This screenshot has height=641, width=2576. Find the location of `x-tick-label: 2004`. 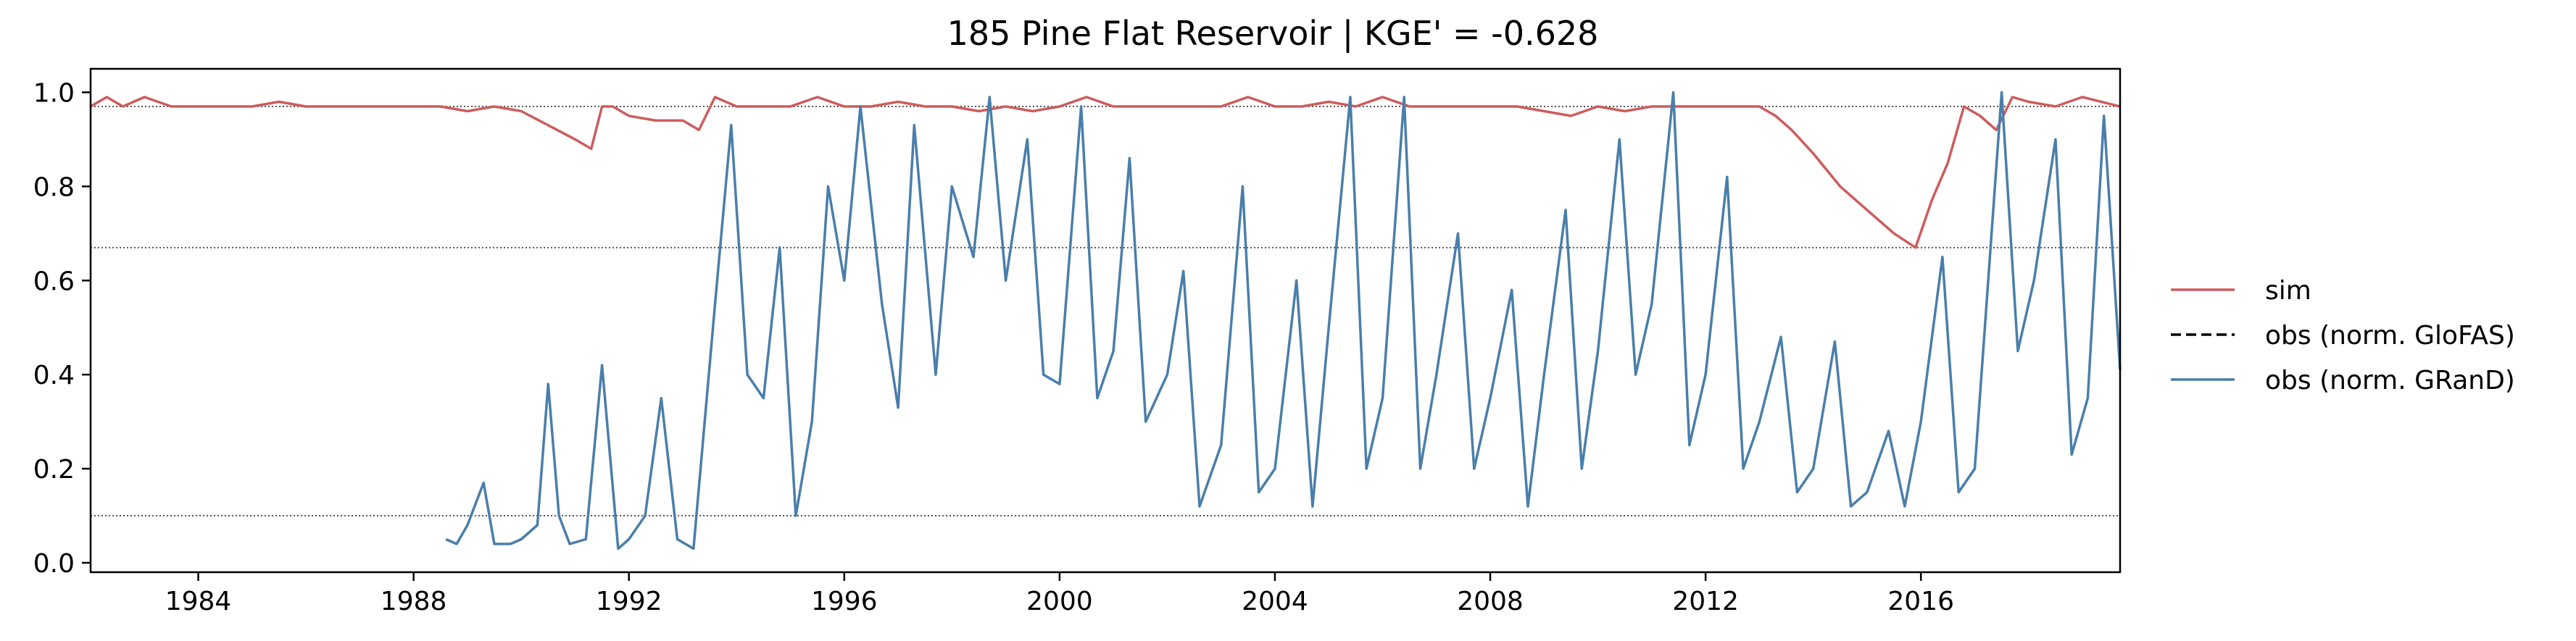

x-tick-label: 2004 is located at coordinates (1275, 601).